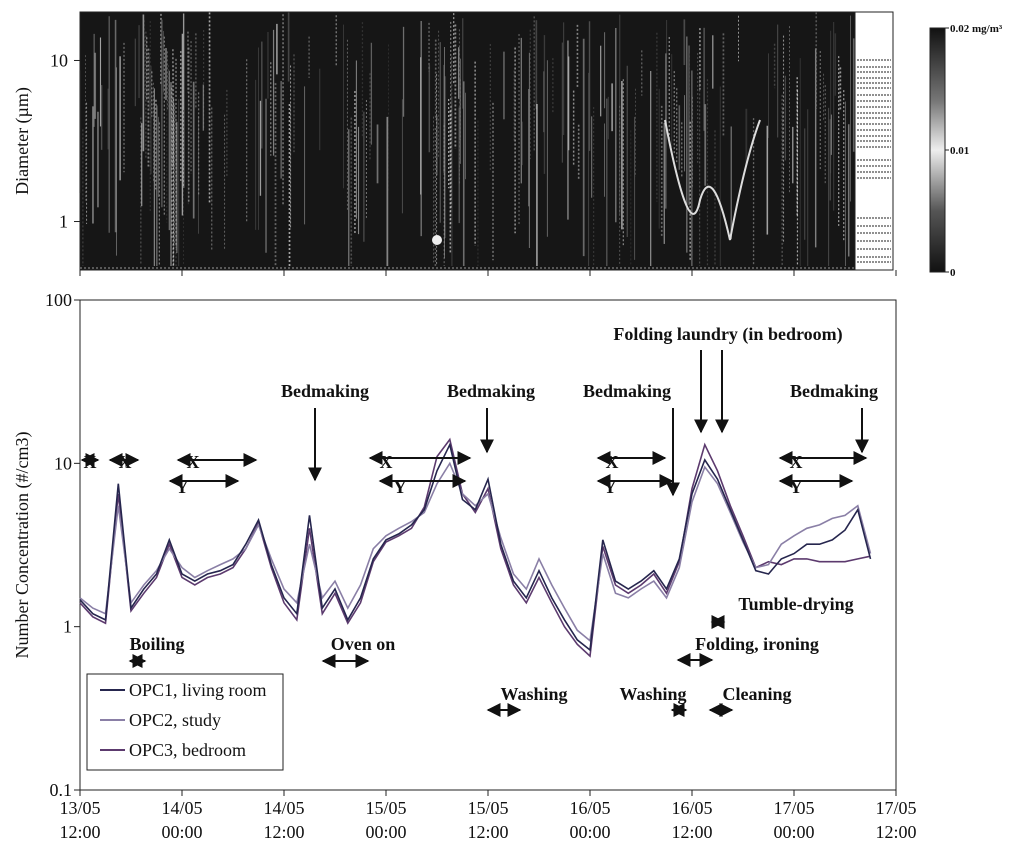 The image size is (1009, 865). What do you see at coordinates (953, 273) in the screenshot?
I see `colorbar-label: 0` at bounding box center [953, 273].